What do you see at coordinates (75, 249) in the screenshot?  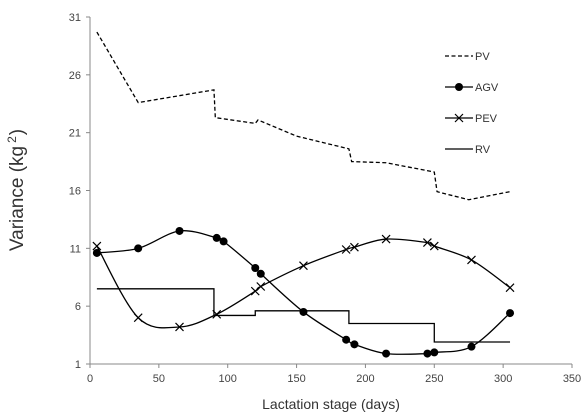 I see `y-tick-label: 11` at bounding box center [75, 249].